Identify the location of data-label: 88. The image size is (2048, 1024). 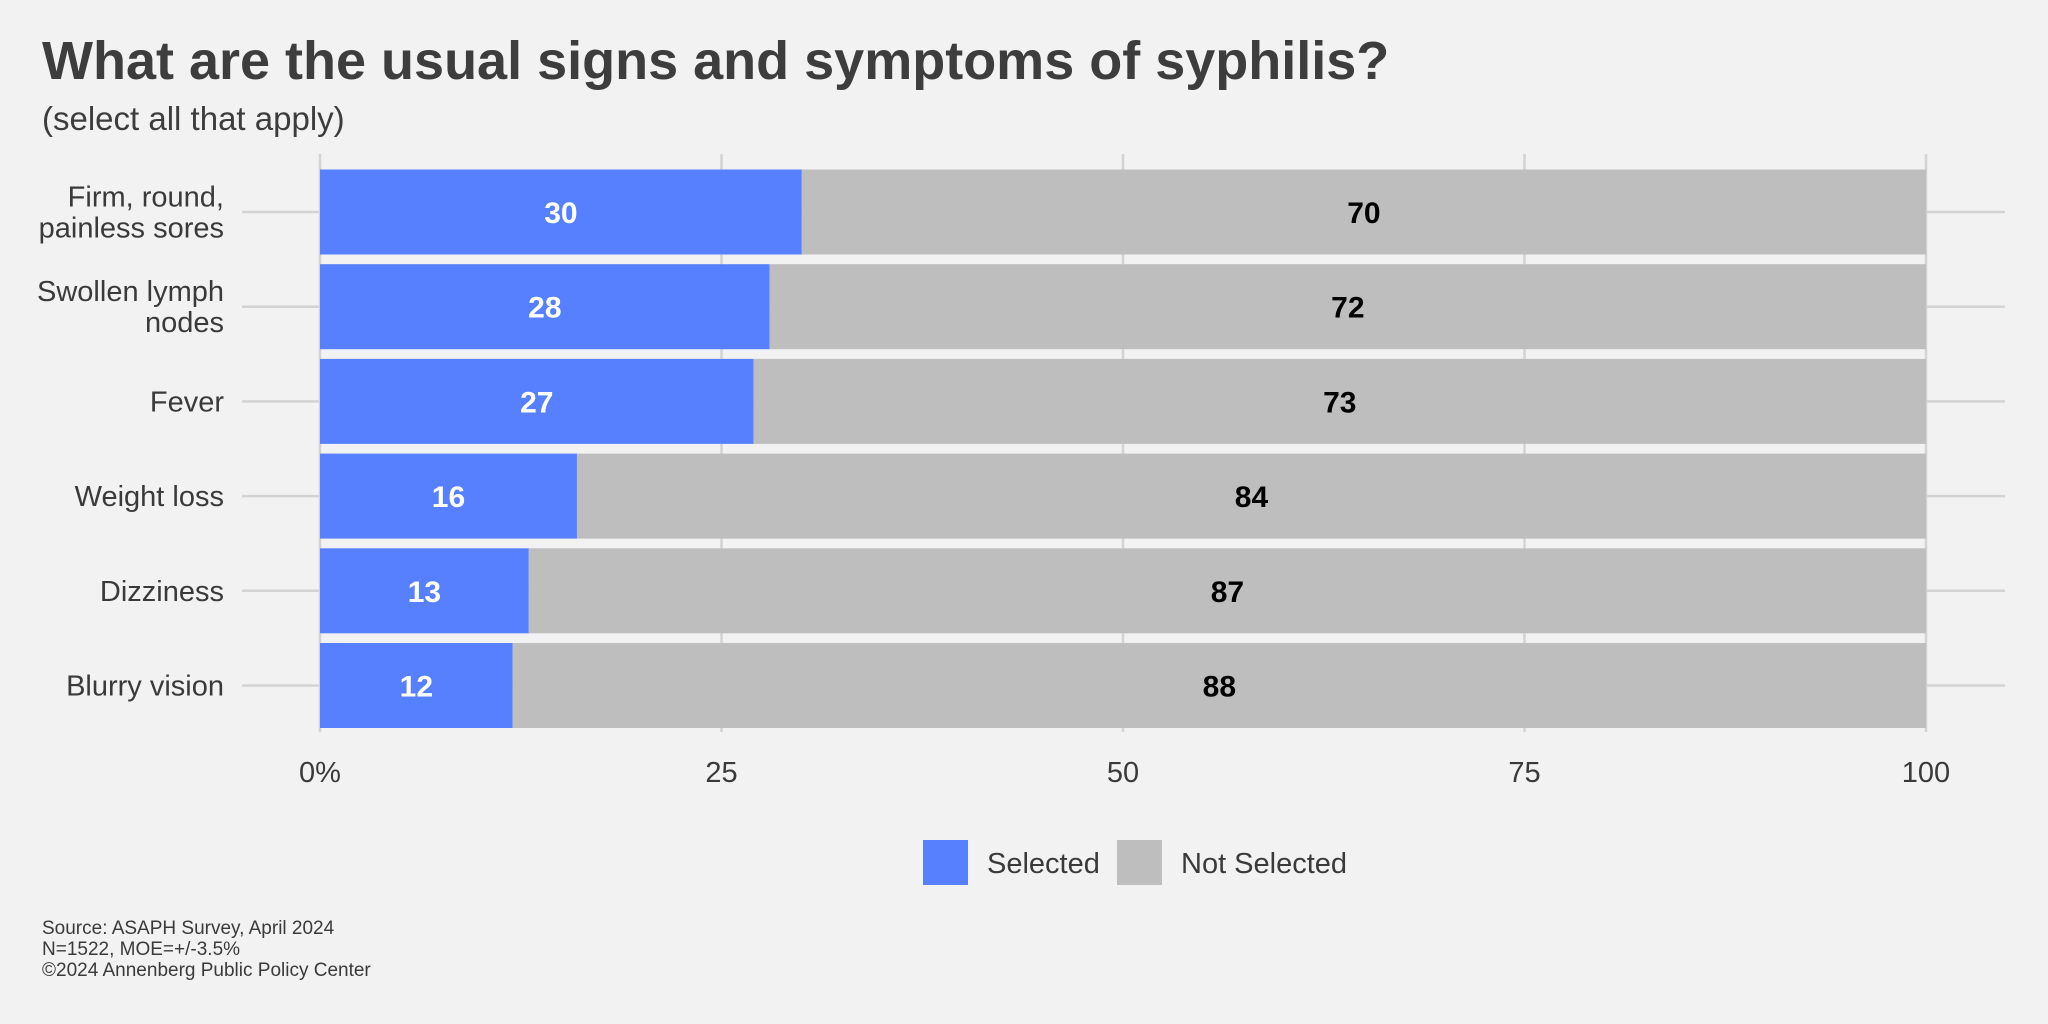
(1219, 687).